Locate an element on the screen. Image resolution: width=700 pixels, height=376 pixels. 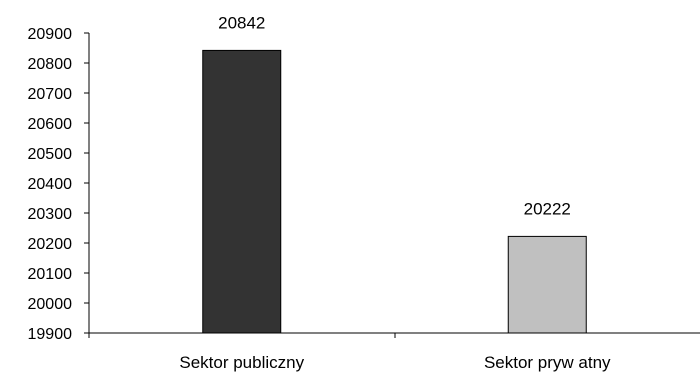
data-label: 20842 is located at coordinates (241, 22).